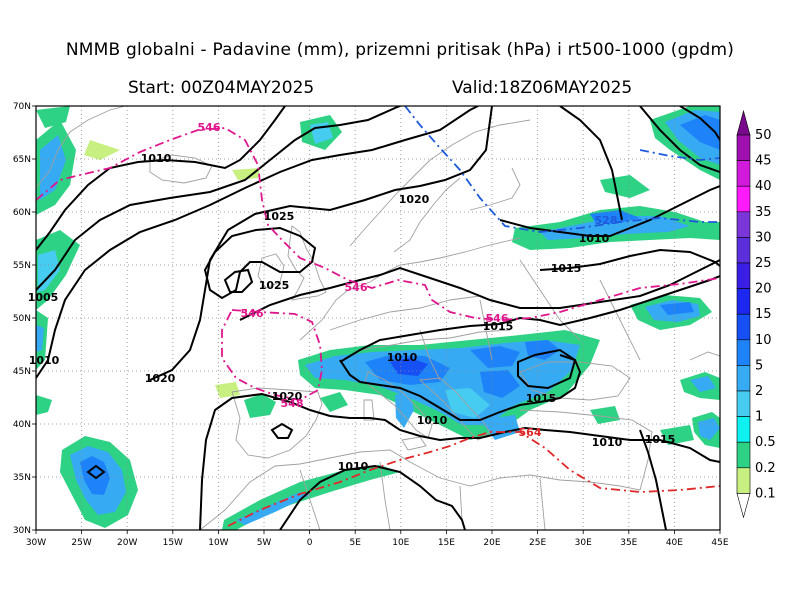  What do you see at coordinates (218, 543) in the screenshot?
I see `lon-label: 10W` at bounding box center [218, 543].